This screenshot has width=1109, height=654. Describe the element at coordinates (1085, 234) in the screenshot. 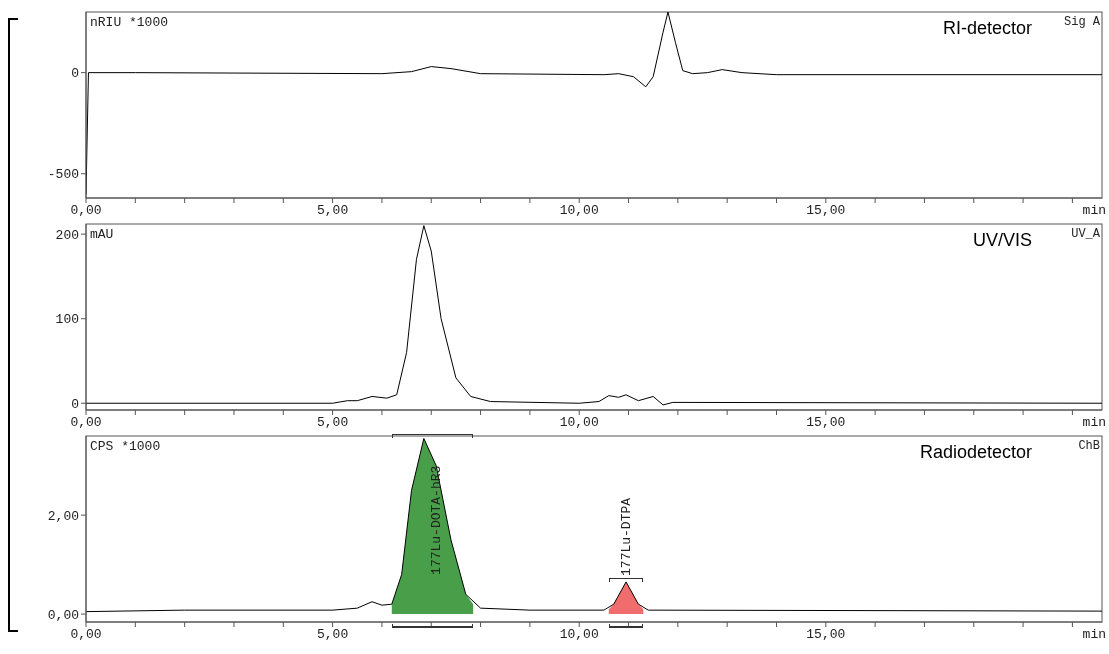

I see `annotation: UV_A` at that location.